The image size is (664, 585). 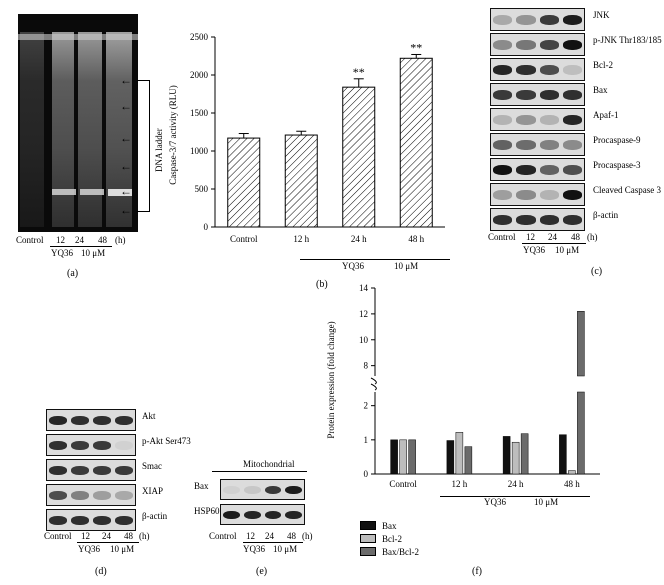 I want to click on blot-row-label: Akt, so click(x=149, y=416).